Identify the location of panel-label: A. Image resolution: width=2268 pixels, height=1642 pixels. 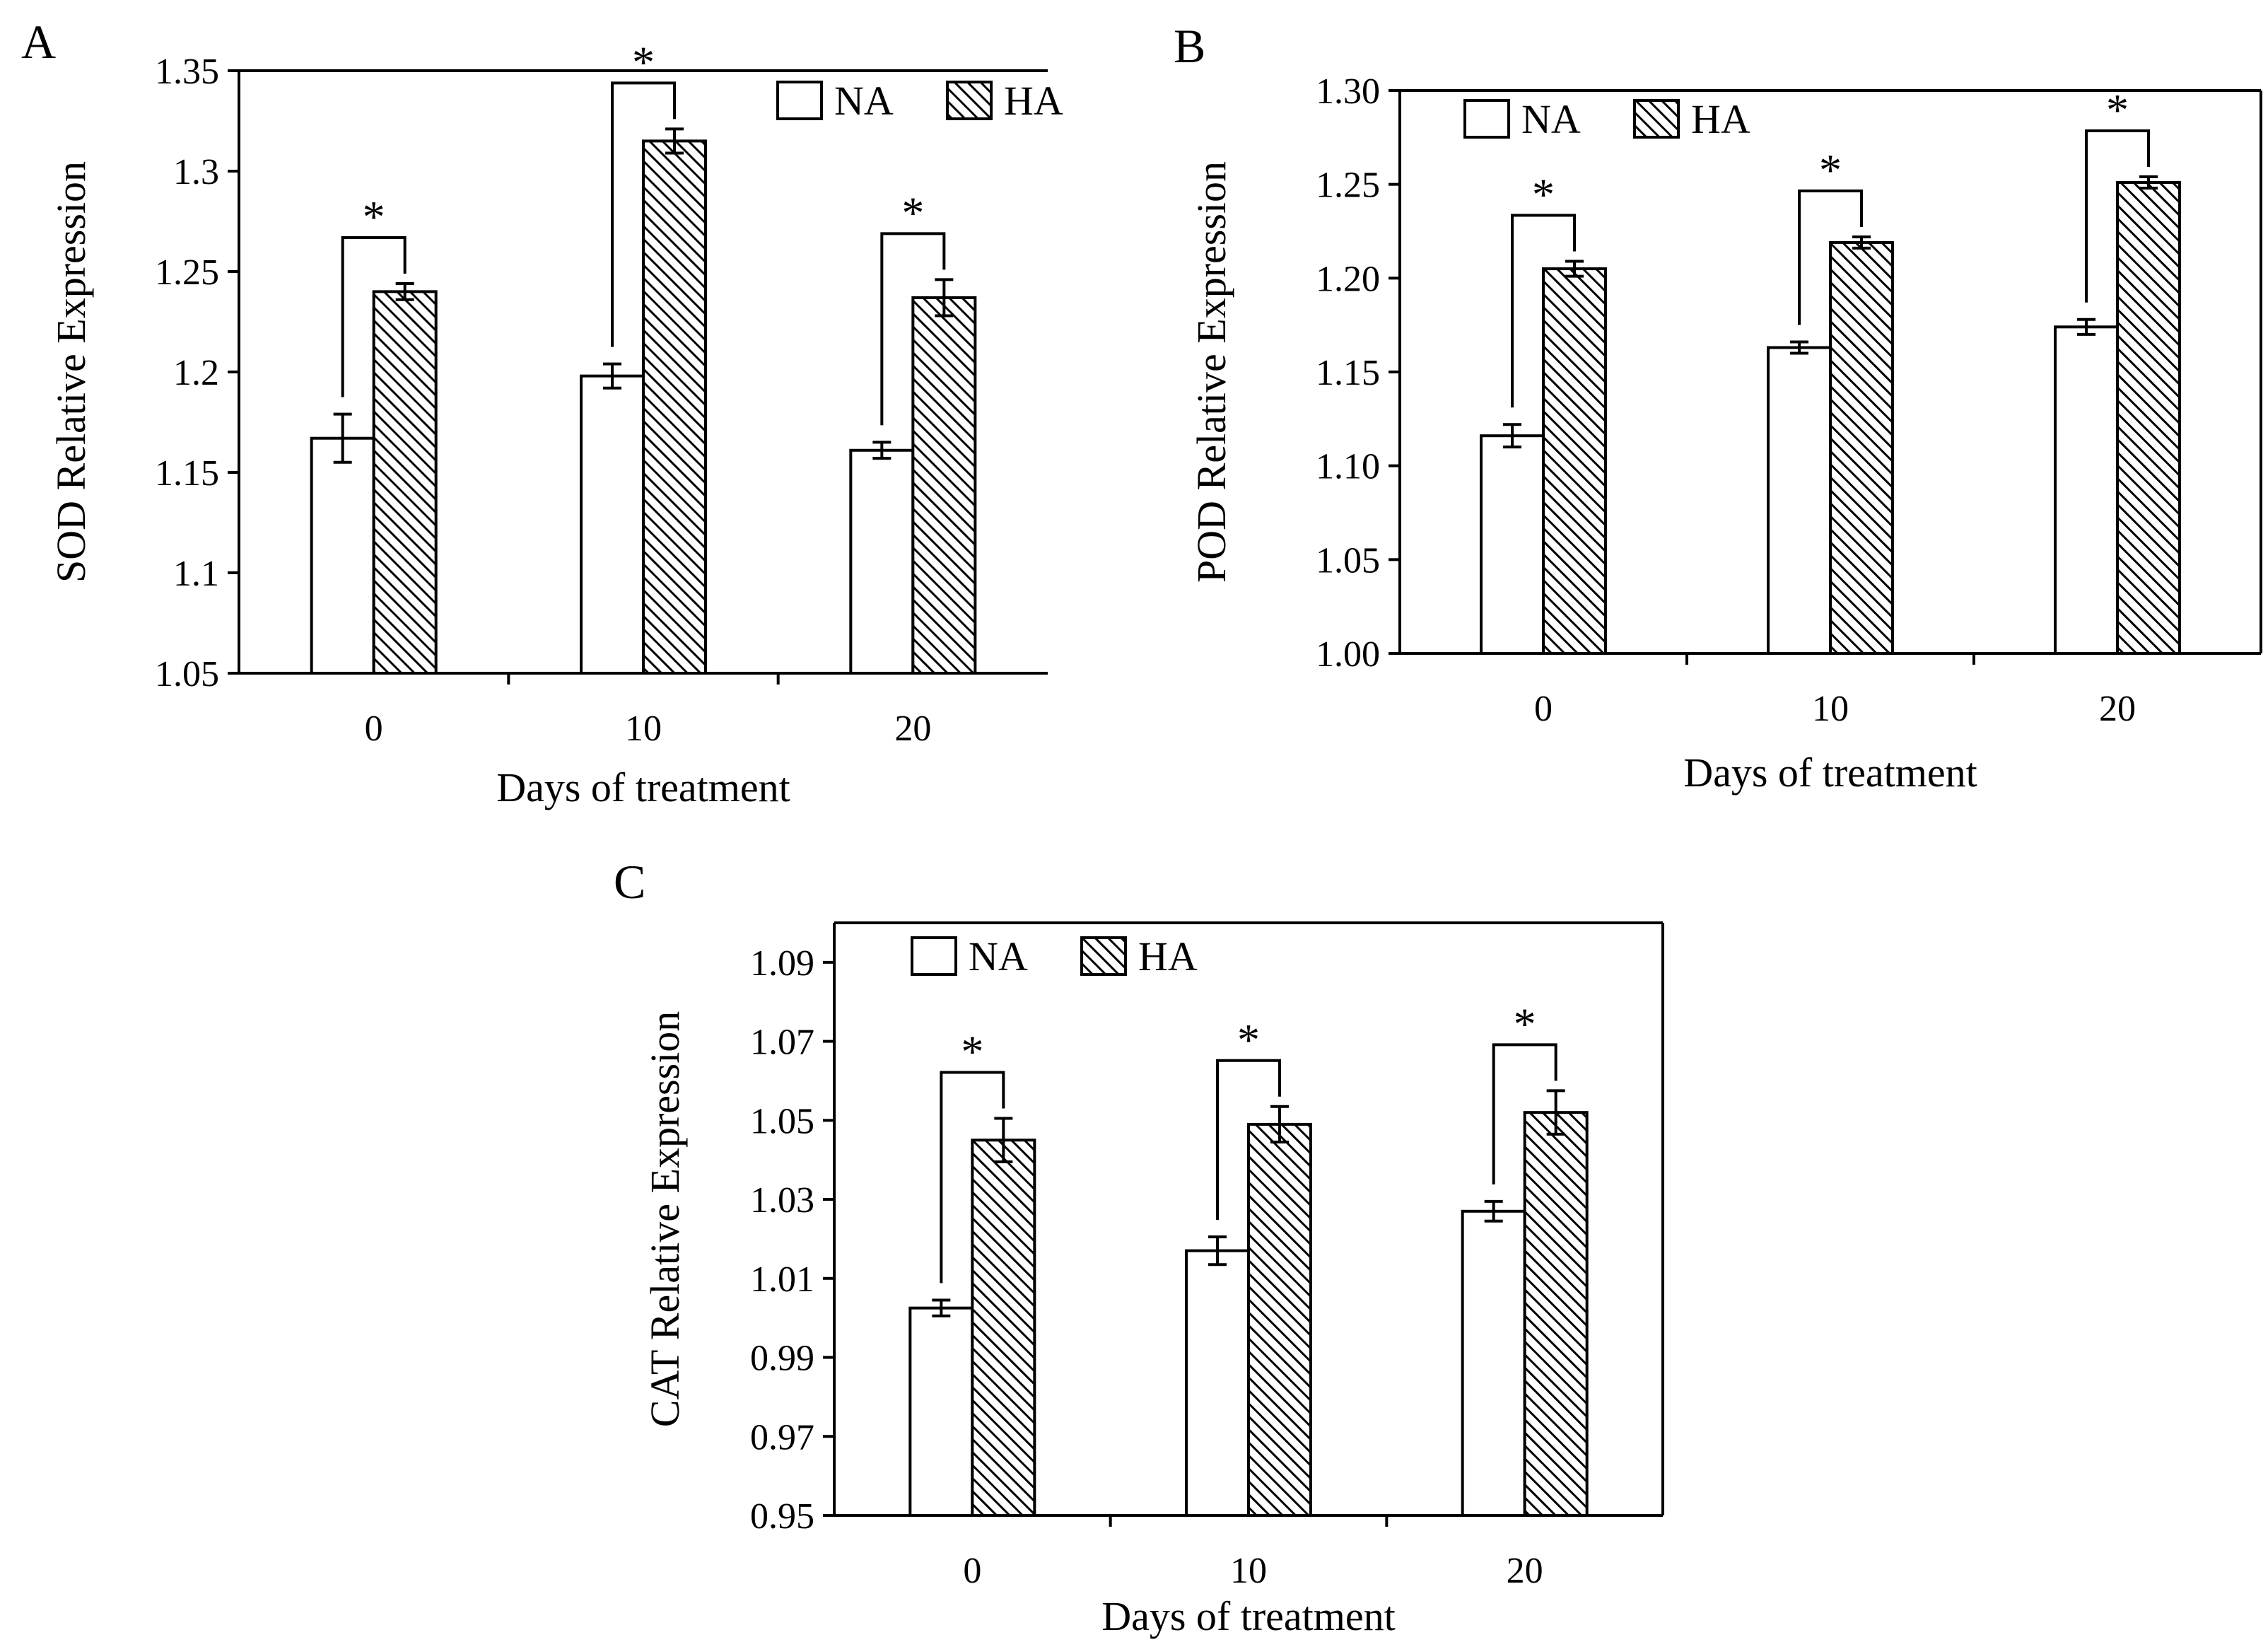
(38, 42).